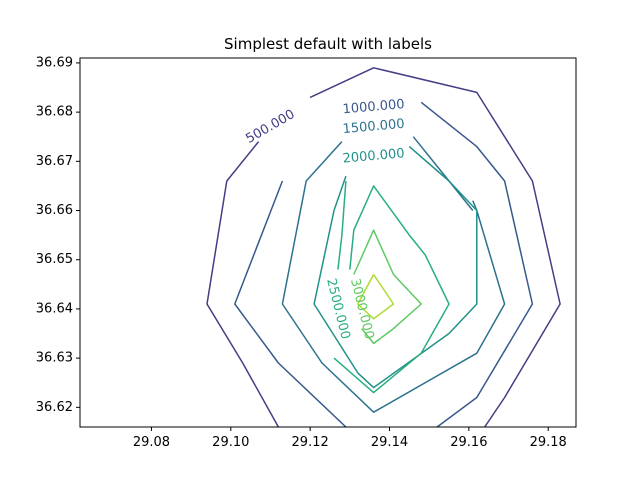  Describe the element at coordinates (54, 161) in the screenshot. I see `y-tick-label: 36.67` at that location.